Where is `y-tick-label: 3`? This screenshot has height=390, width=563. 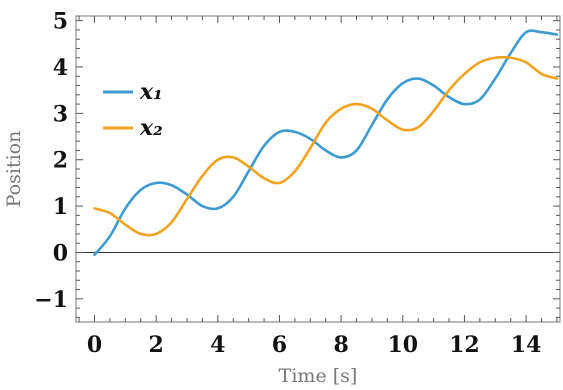 y-tick-label: 3 is located at coordinates (60, 114).